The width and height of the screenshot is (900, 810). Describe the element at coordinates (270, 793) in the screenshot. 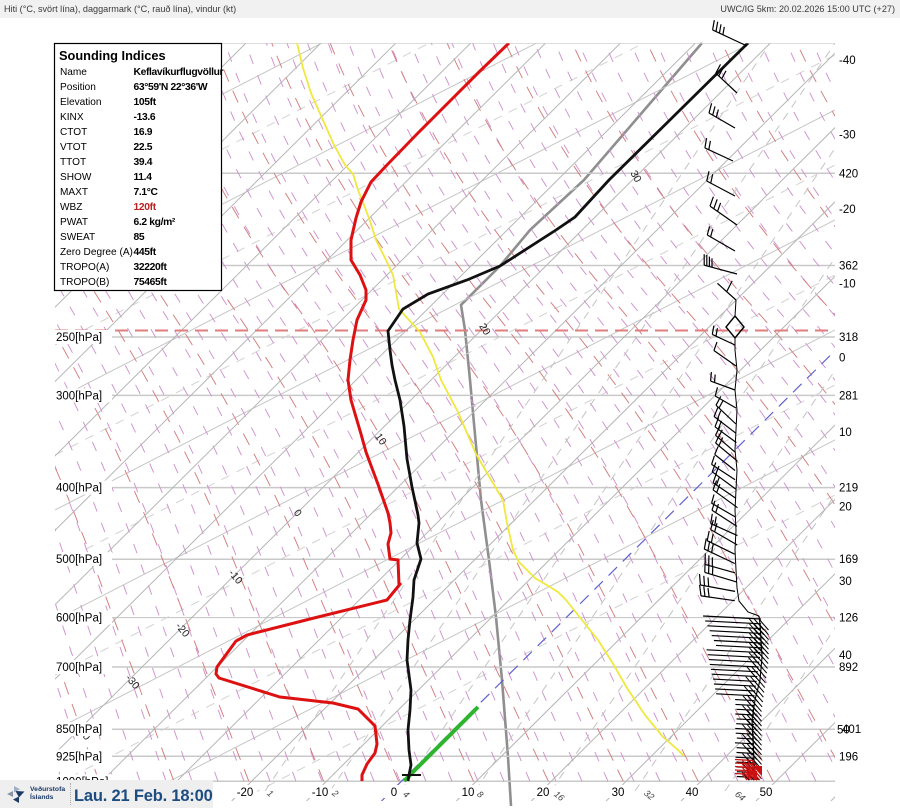

I see `svg-text: 1` at that location.